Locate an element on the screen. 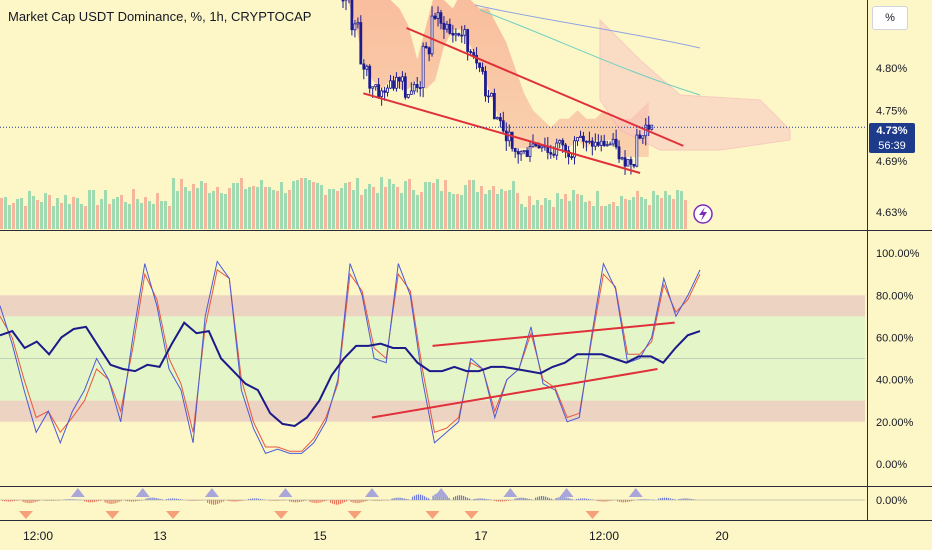  signal-up-marker is located at coordinates (441, 492).